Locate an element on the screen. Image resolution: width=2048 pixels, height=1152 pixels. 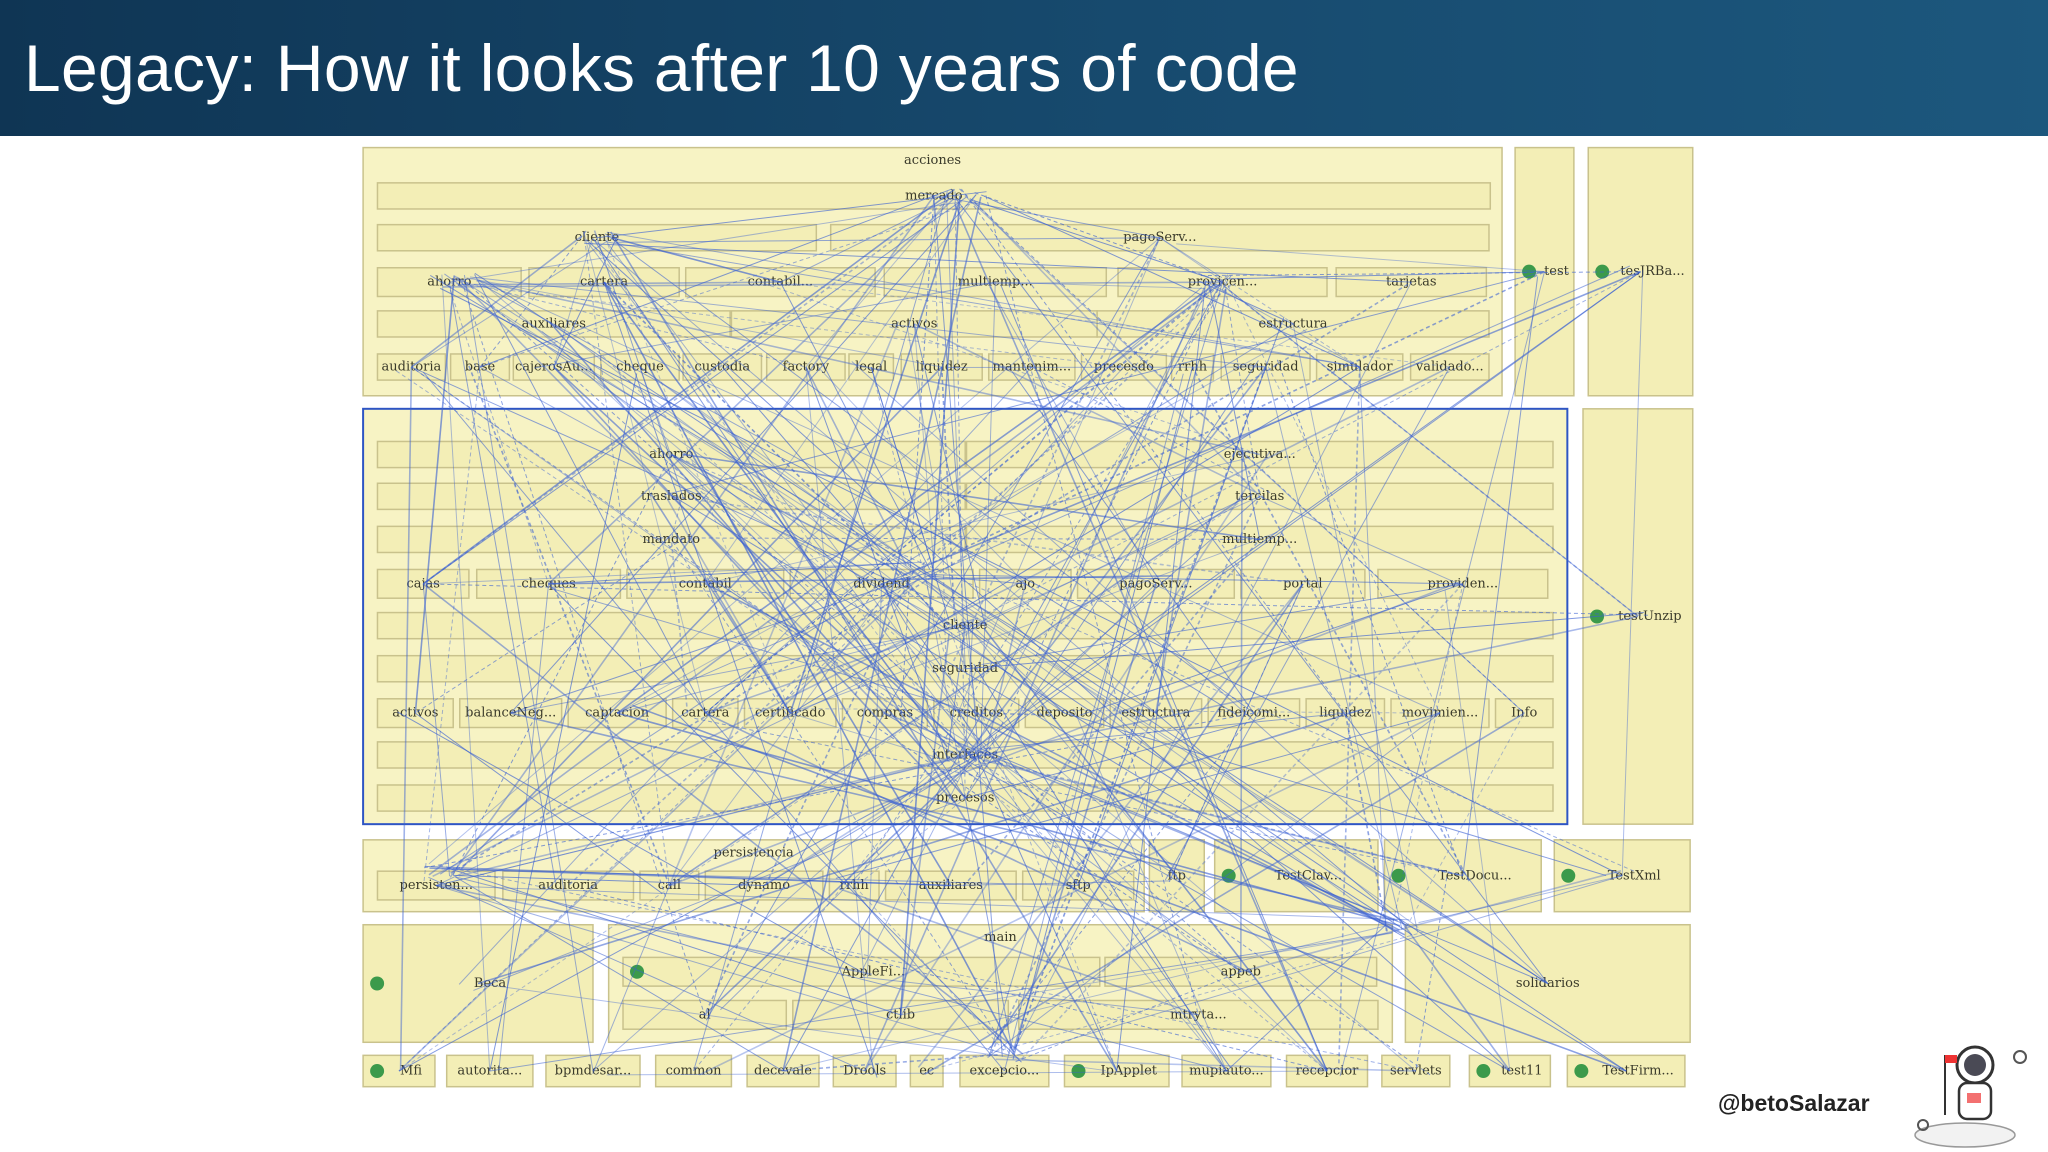
module-label: liquidez is located at coordinates (1345, 713).